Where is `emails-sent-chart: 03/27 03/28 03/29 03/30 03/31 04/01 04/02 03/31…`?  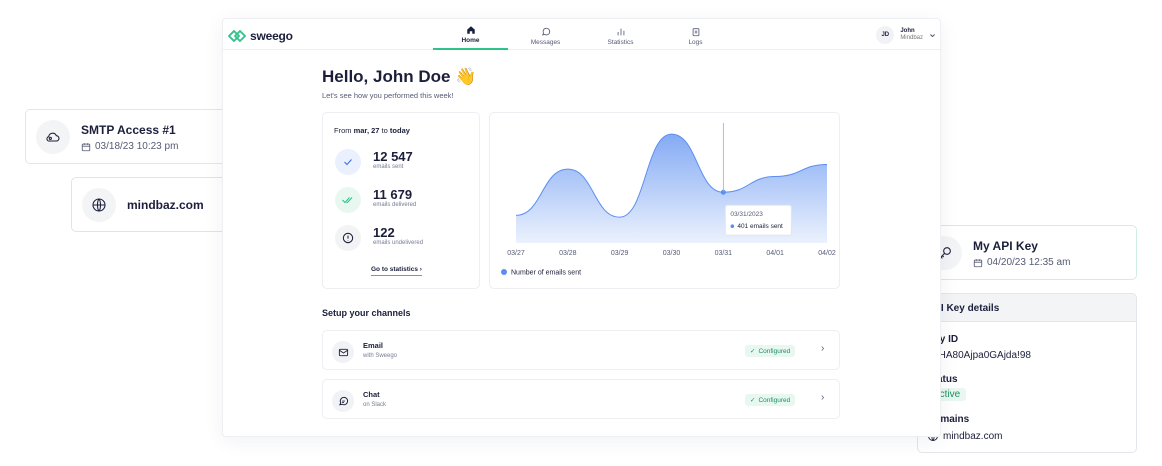 emails-sent-chart: 03/27 03/28 03/29 03/30 03/31 04/01 04/02 03/31… is located at coordinates (668, 200).